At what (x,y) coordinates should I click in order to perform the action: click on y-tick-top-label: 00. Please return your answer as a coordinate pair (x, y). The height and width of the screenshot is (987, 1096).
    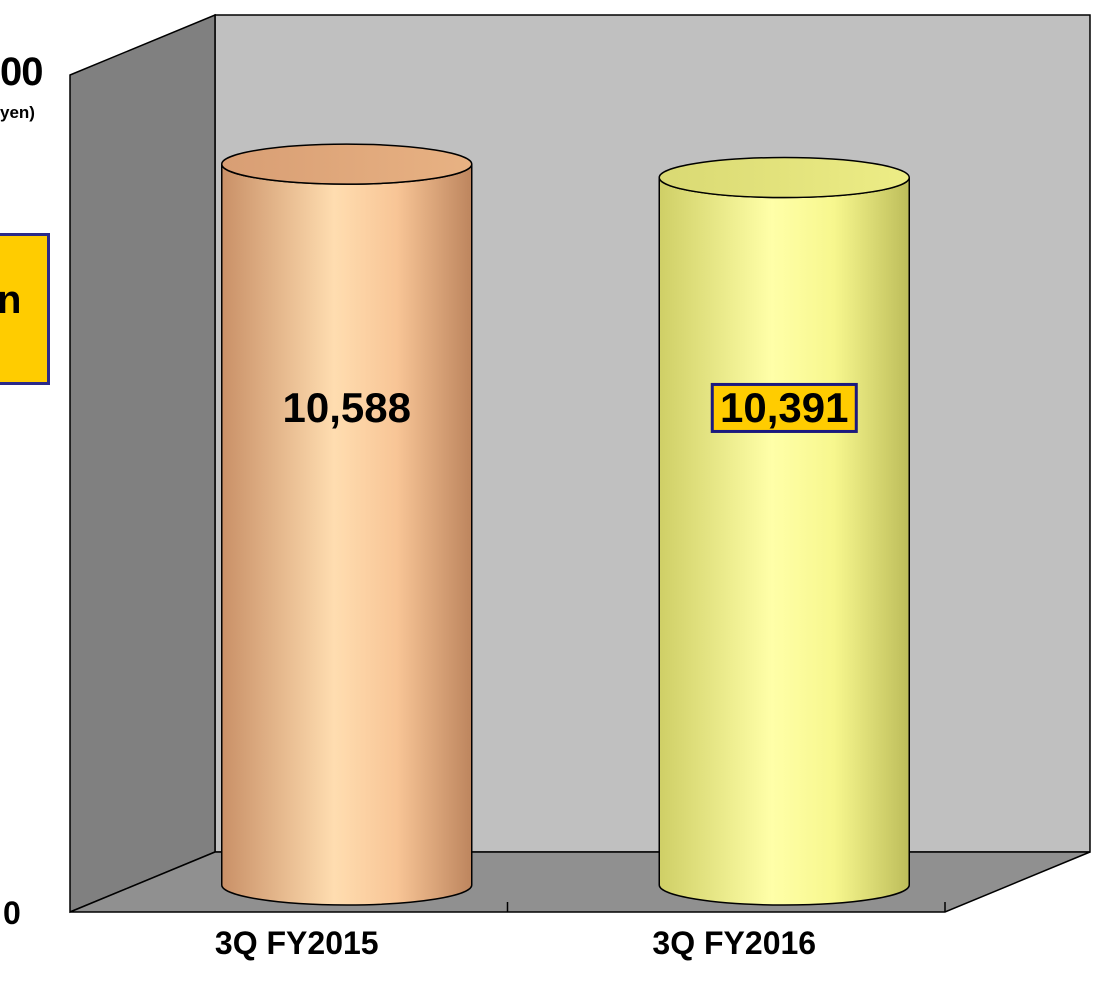
    Looking at the image, I should click on (21, 72).